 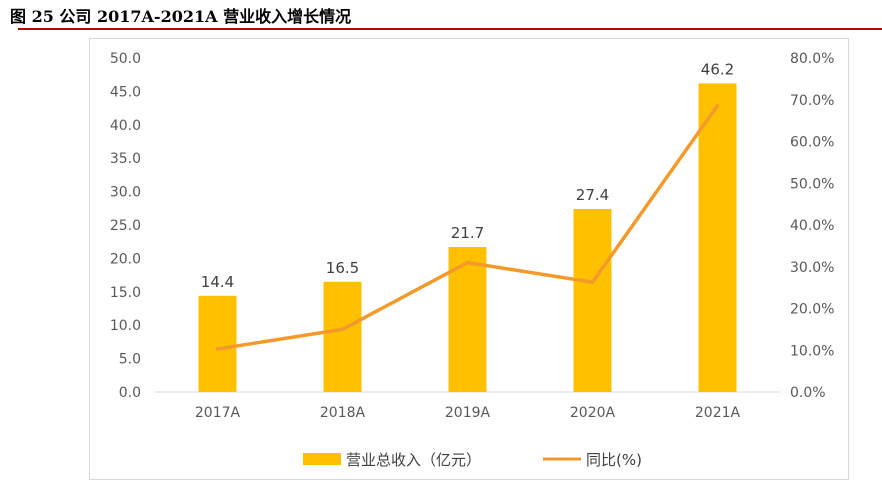 What do you see at coordinates (125, 159) in the screenshot?
I see `left-tick-label: 35.0` at bounding box center [125, 159].